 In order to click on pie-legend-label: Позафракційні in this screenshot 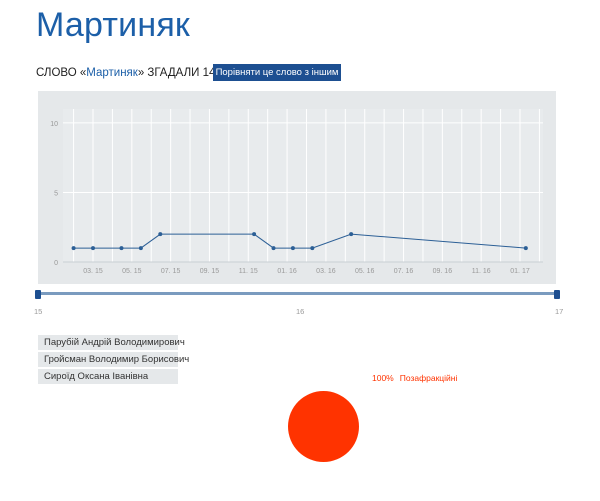, I will do `click(428, 378)`.